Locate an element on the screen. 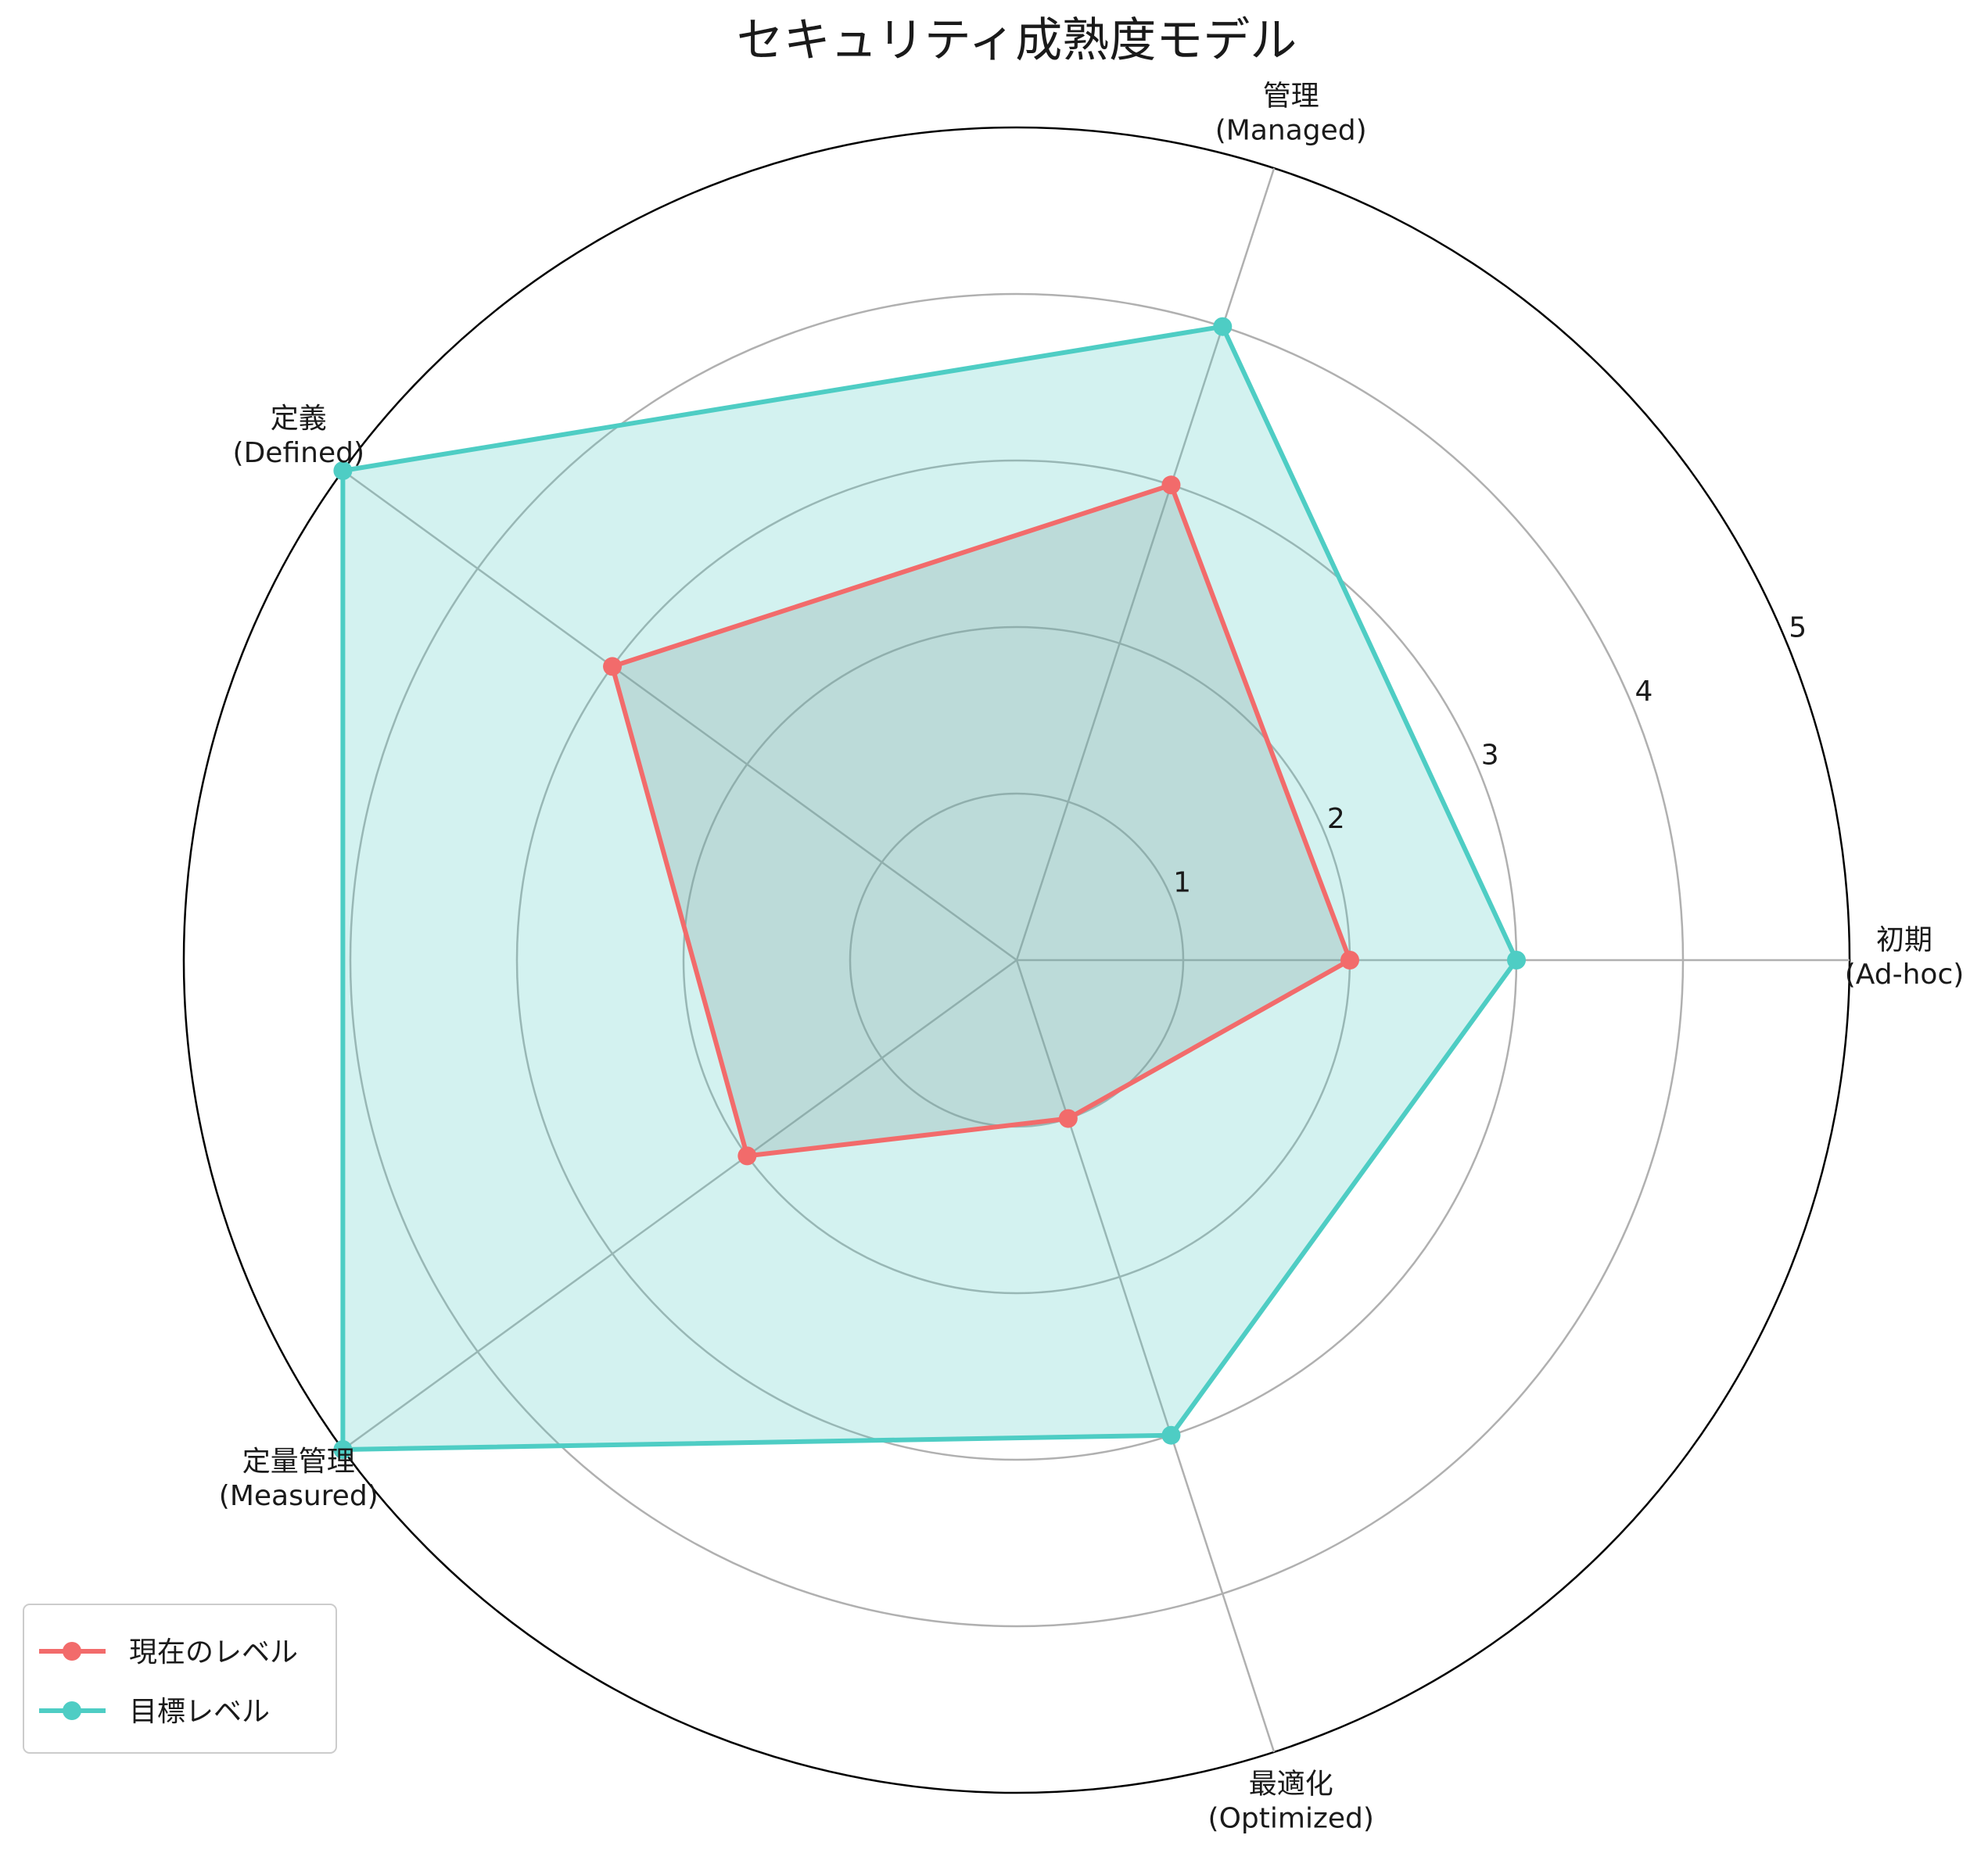  series-1-line is located at coordinates (981, 820).